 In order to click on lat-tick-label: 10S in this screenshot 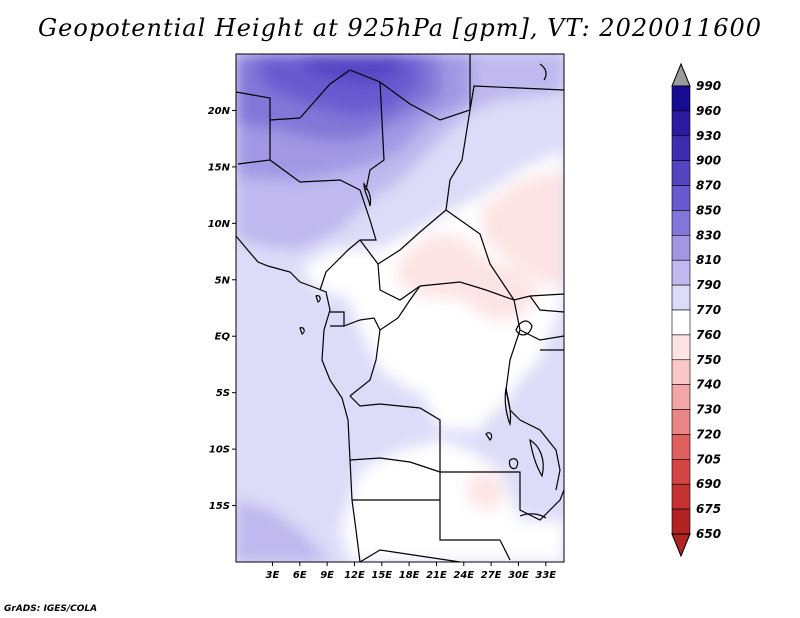, I will do `click(219, 450)`.